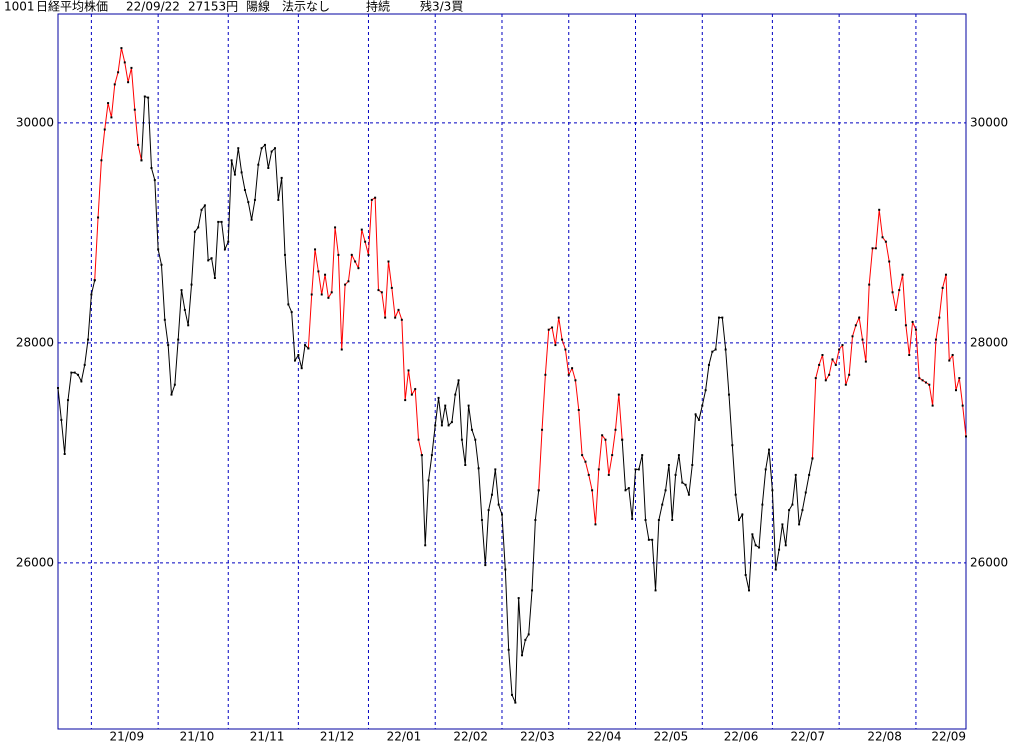 The width and height of the screenshot is (1024, 745). I want to click on x-tick-label: 22/09, so click(948, 737).